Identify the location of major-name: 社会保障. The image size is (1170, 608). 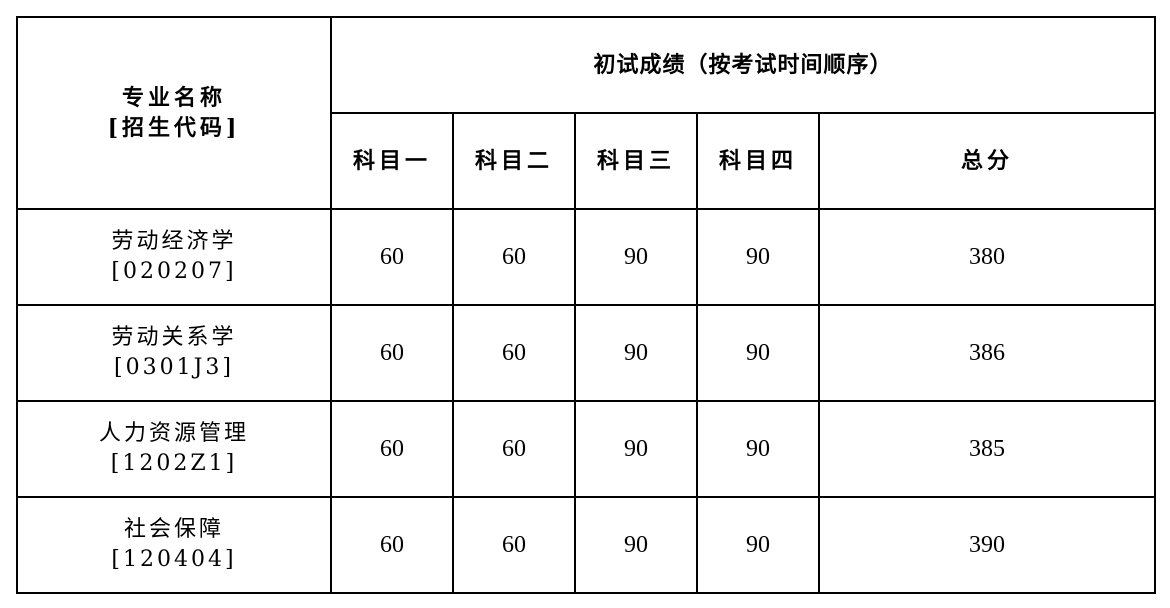
(173, 529).